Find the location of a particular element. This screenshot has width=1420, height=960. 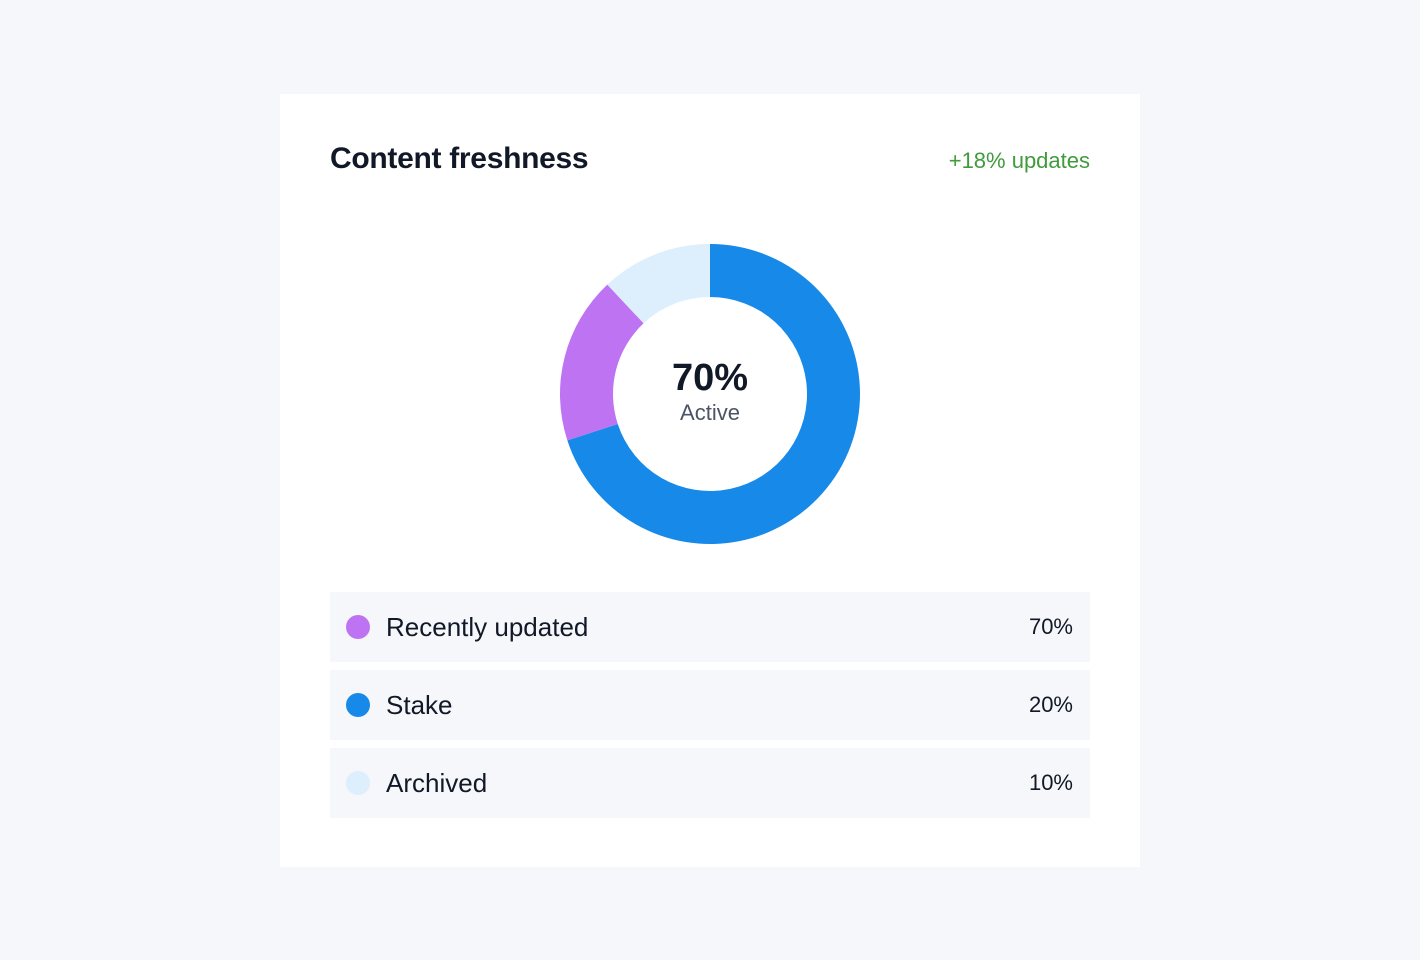

legend-label: Stake is located at coordinates (419, 705).